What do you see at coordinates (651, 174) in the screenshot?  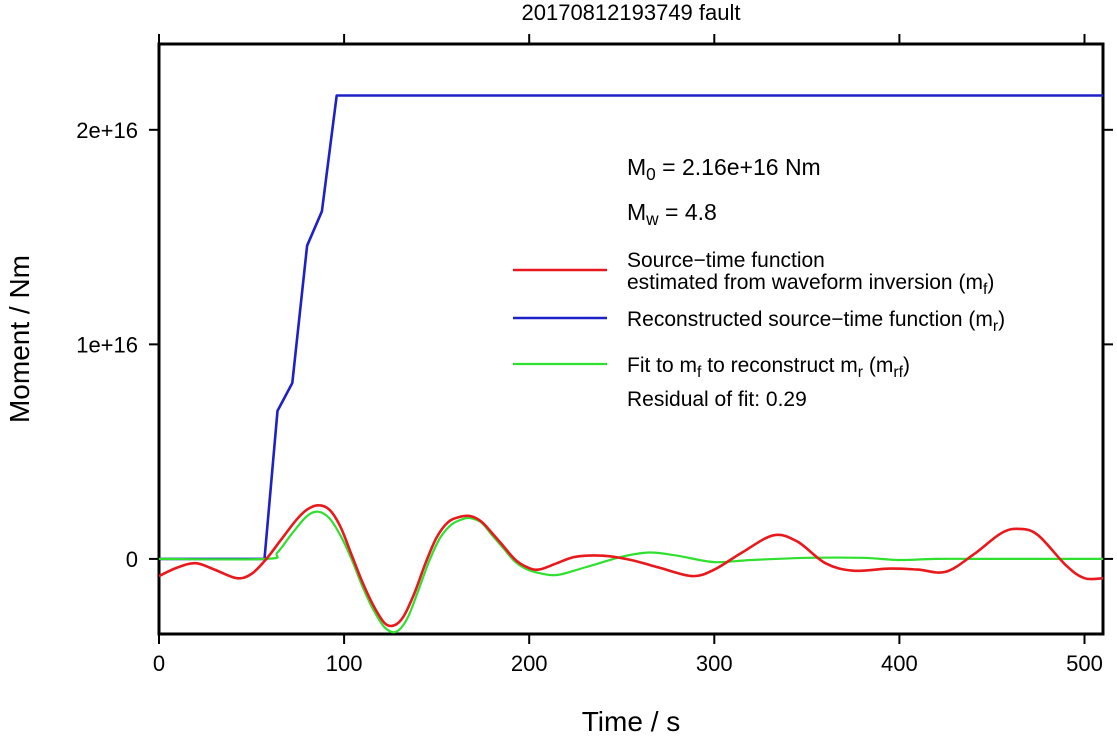 I see `subscript: 0` at bounding box center [651, 174].